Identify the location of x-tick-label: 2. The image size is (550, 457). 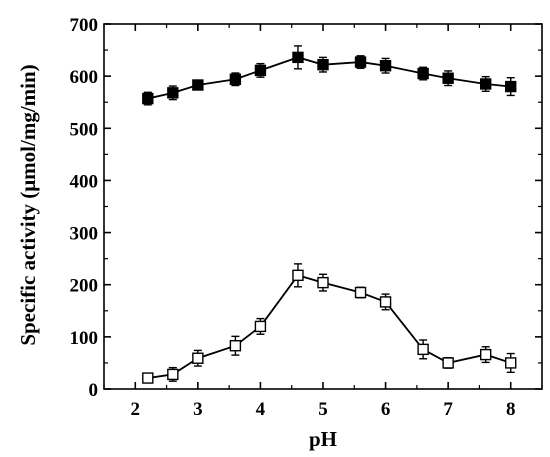
(136, 409).